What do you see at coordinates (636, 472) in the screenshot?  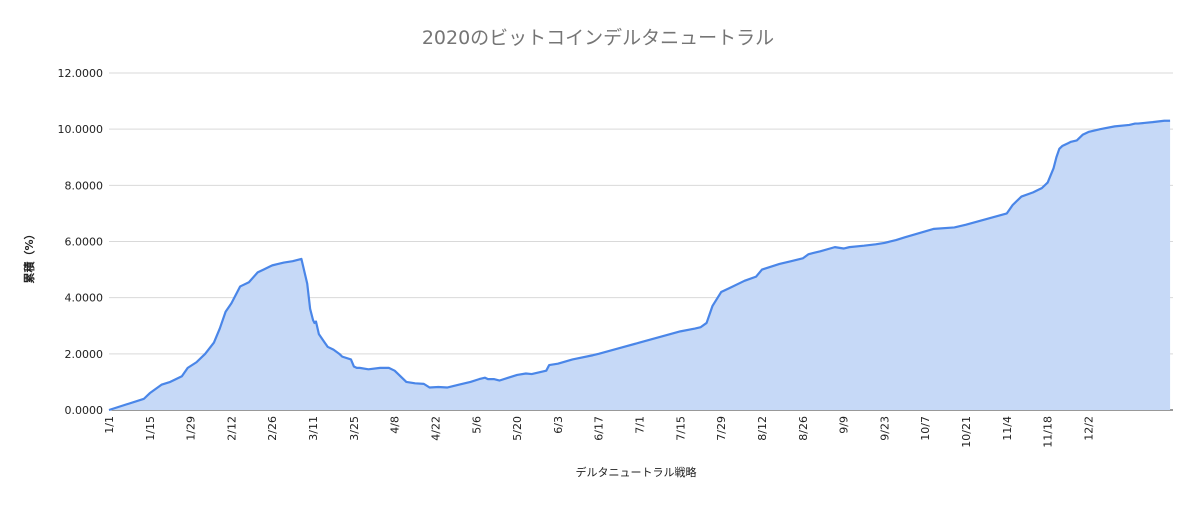 I see `x-axis-label: デルタニュートラル戦略` at bounding box center [636, 472].